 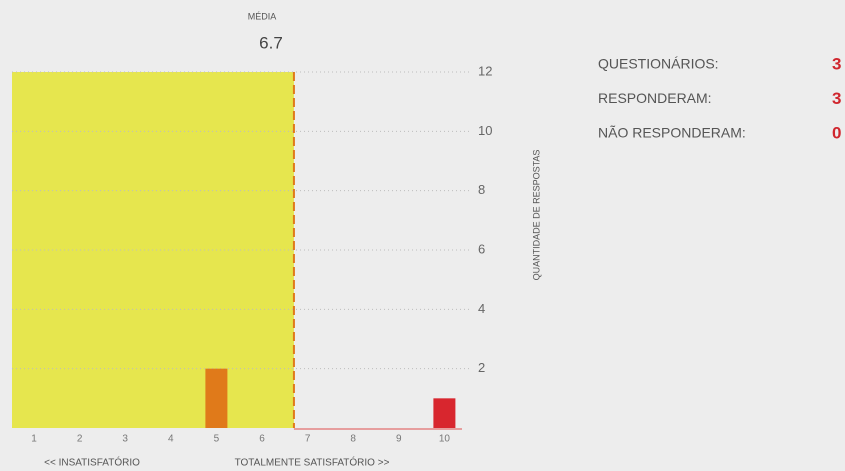 What do you see at coordinates (481, 189) in the screenshot?
I see `y-tick-label: 8` at bounding box center [481, 189].